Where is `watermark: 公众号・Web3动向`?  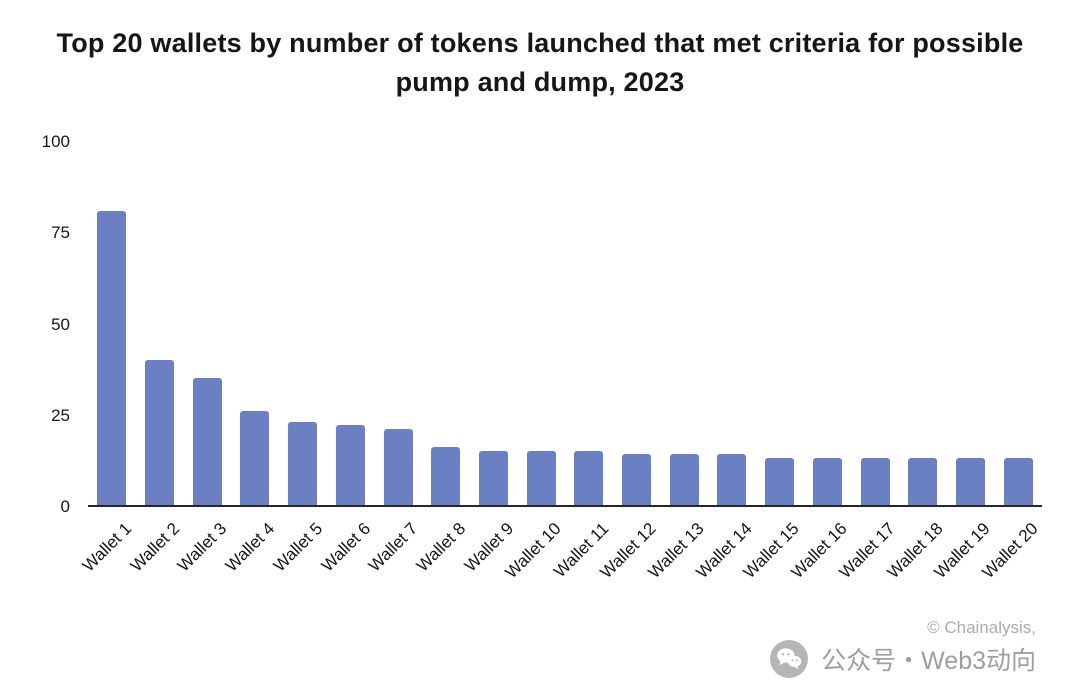
watermark: 公众号・Web3动向 is located at coordinates (903, 659).